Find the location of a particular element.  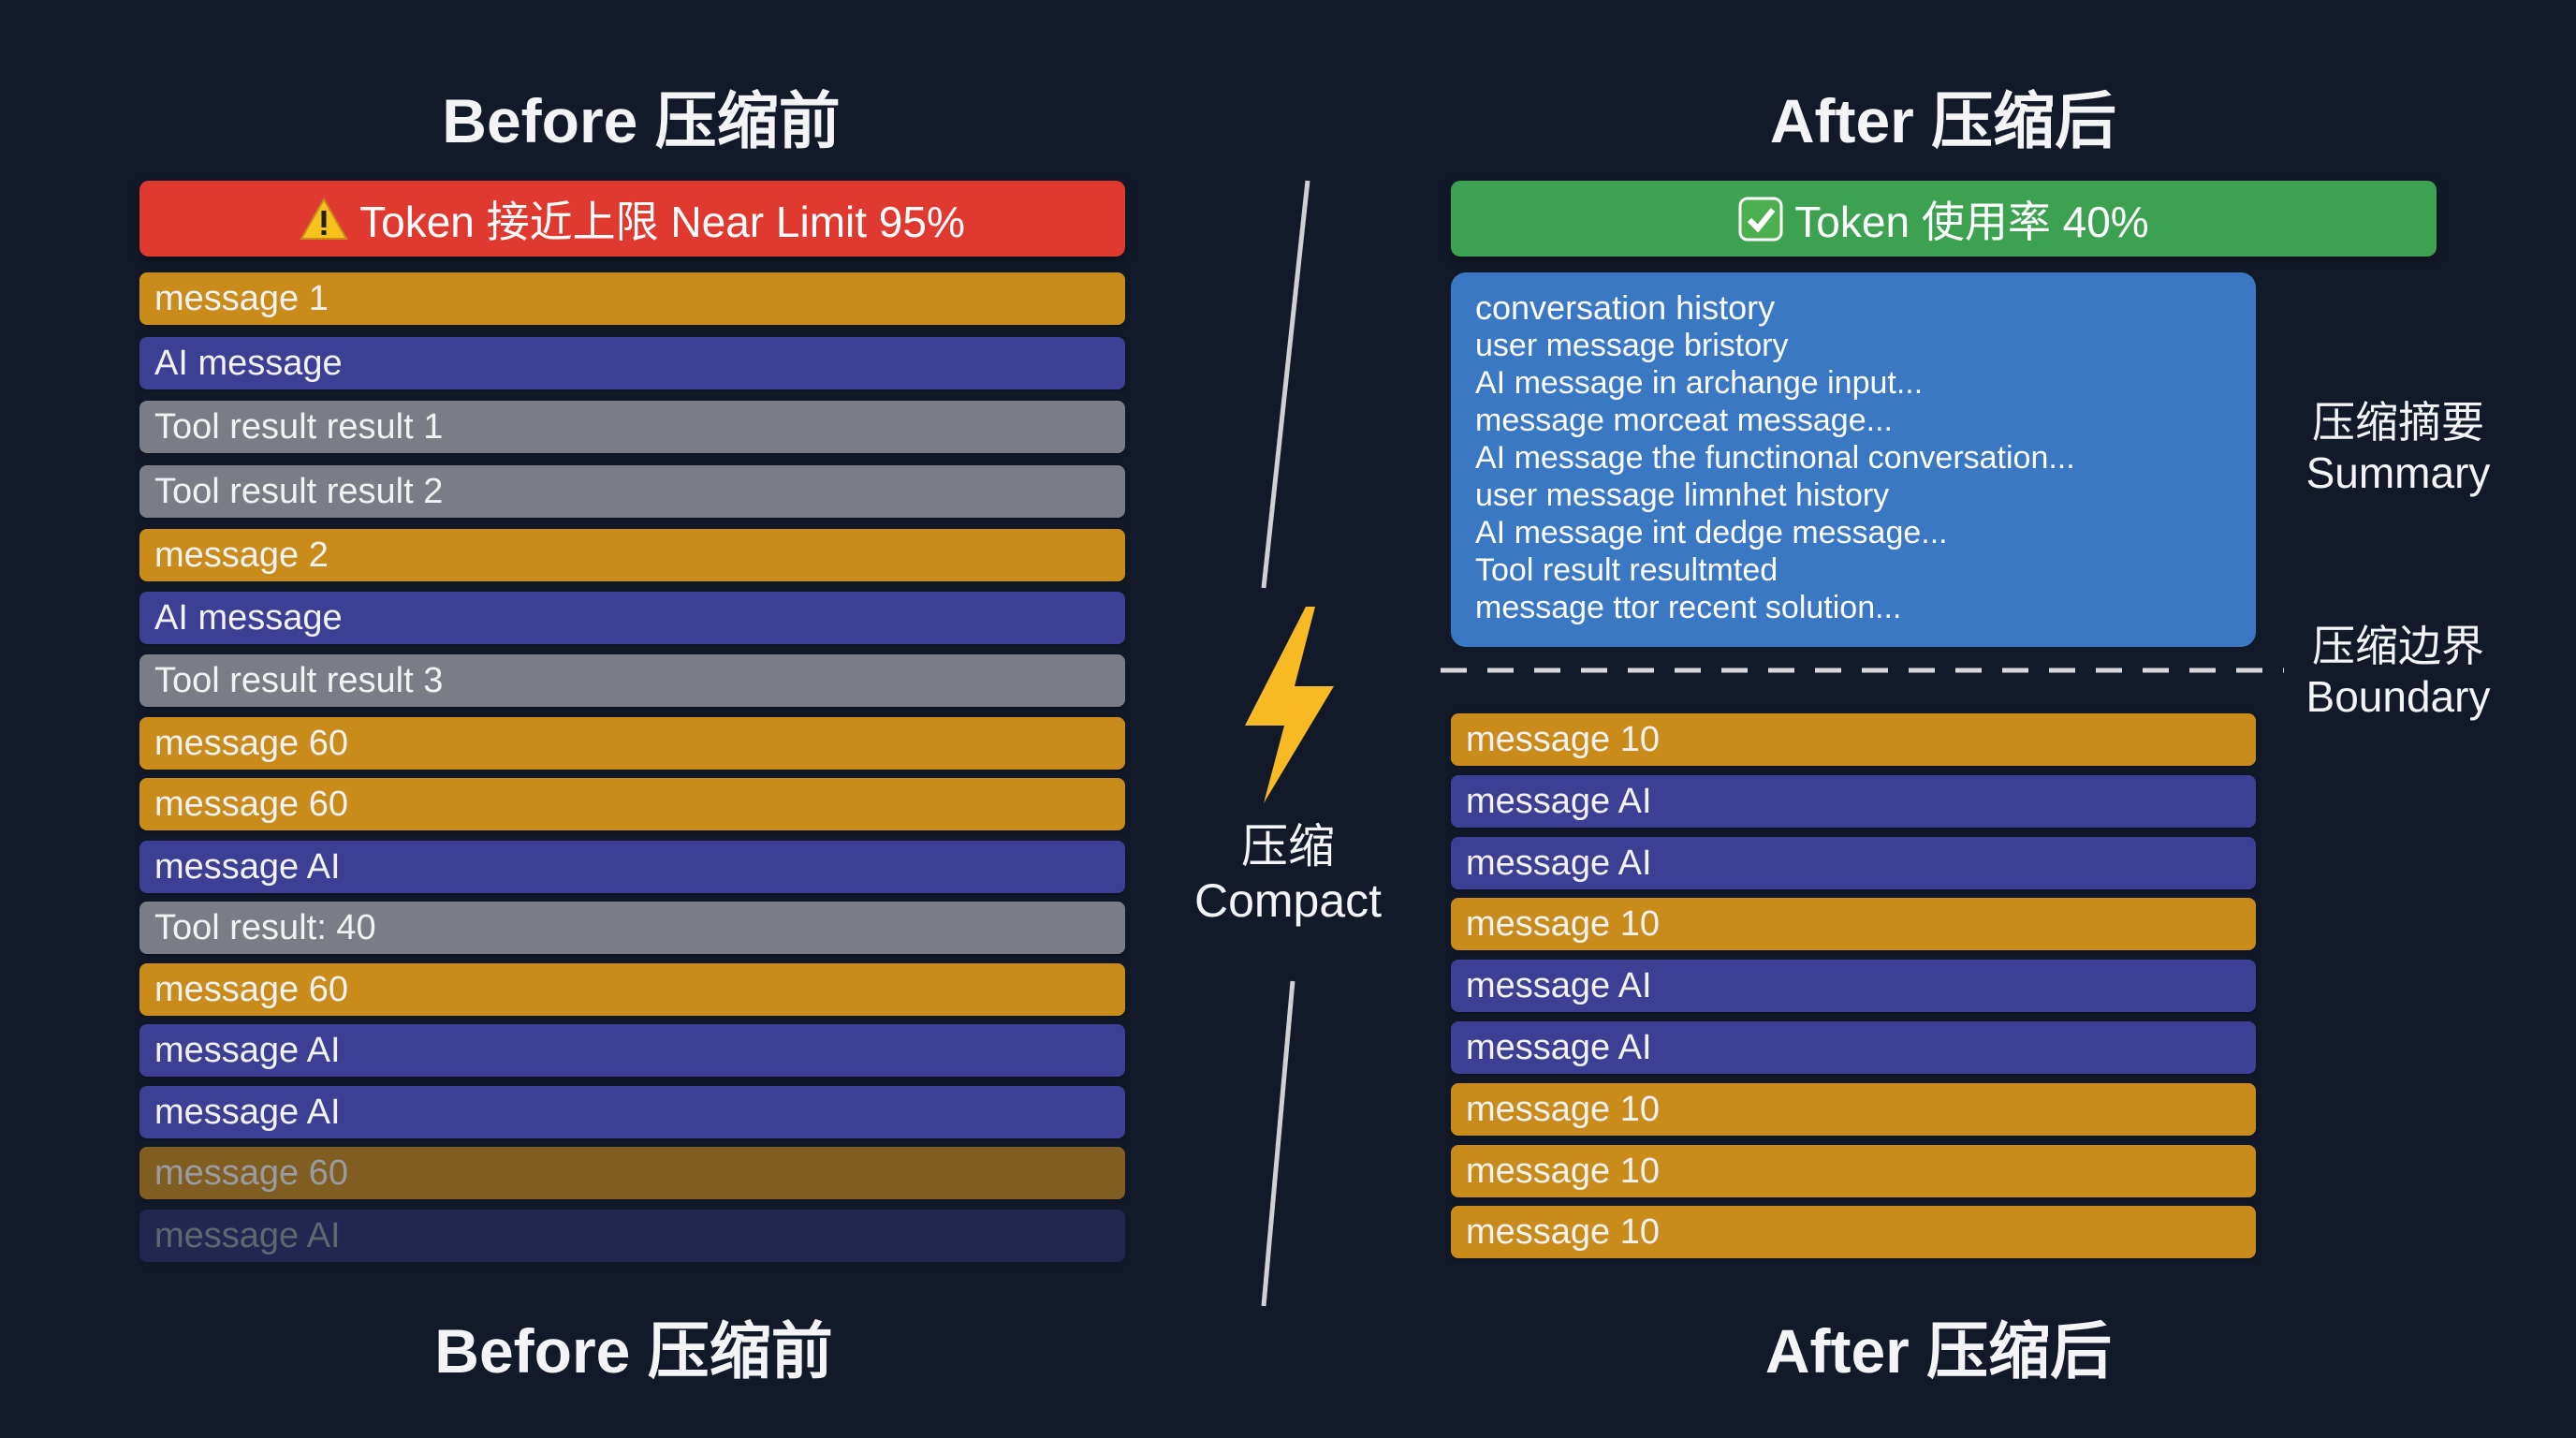

boundary-label: 压缩边界 Boundary is located at coordinates (2398, 671).